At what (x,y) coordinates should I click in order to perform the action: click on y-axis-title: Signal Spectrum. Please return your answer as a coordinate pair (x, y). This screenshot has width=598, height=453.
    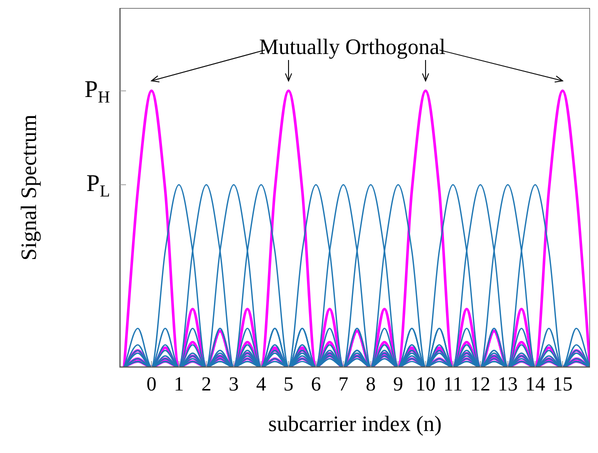
    Looking at the image, I should click on (28, 187).